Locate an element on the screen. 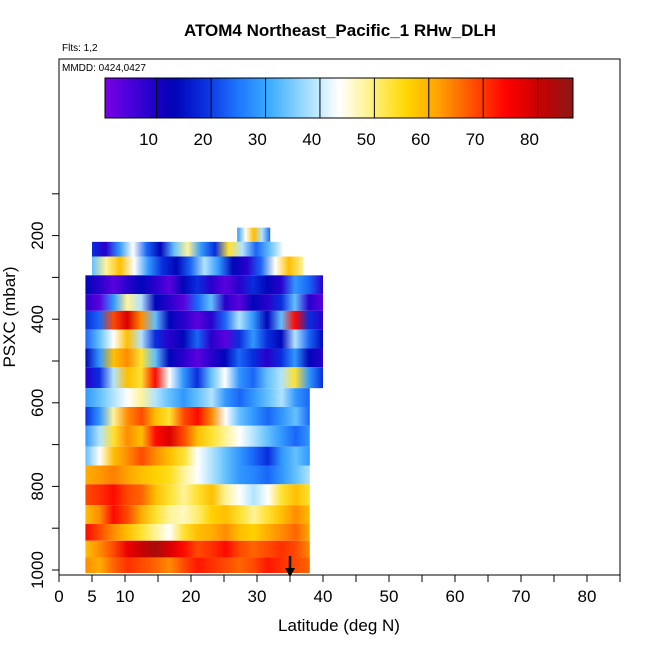  x-axis-label: Latitude (deg N) is located at coordinates (339, 625).